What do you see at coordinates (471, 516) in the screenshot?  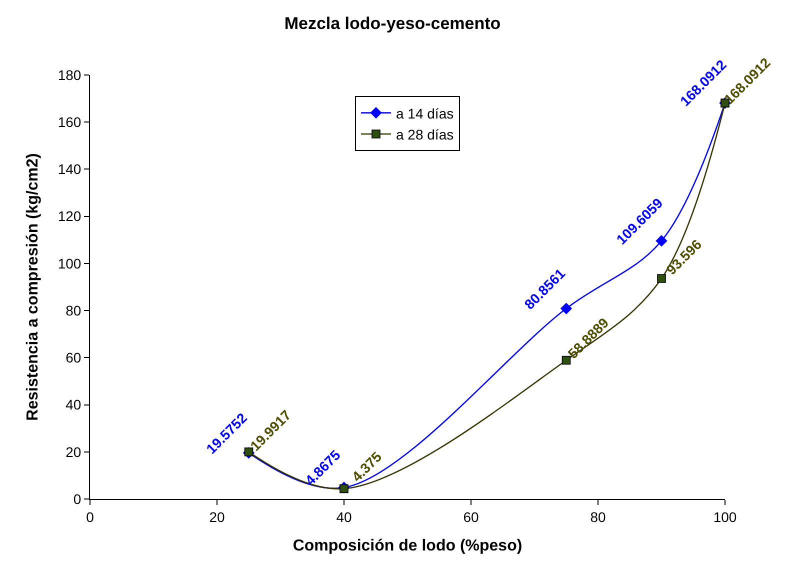 I see `x-tick-label: 60` at bounding box center [471, 516].